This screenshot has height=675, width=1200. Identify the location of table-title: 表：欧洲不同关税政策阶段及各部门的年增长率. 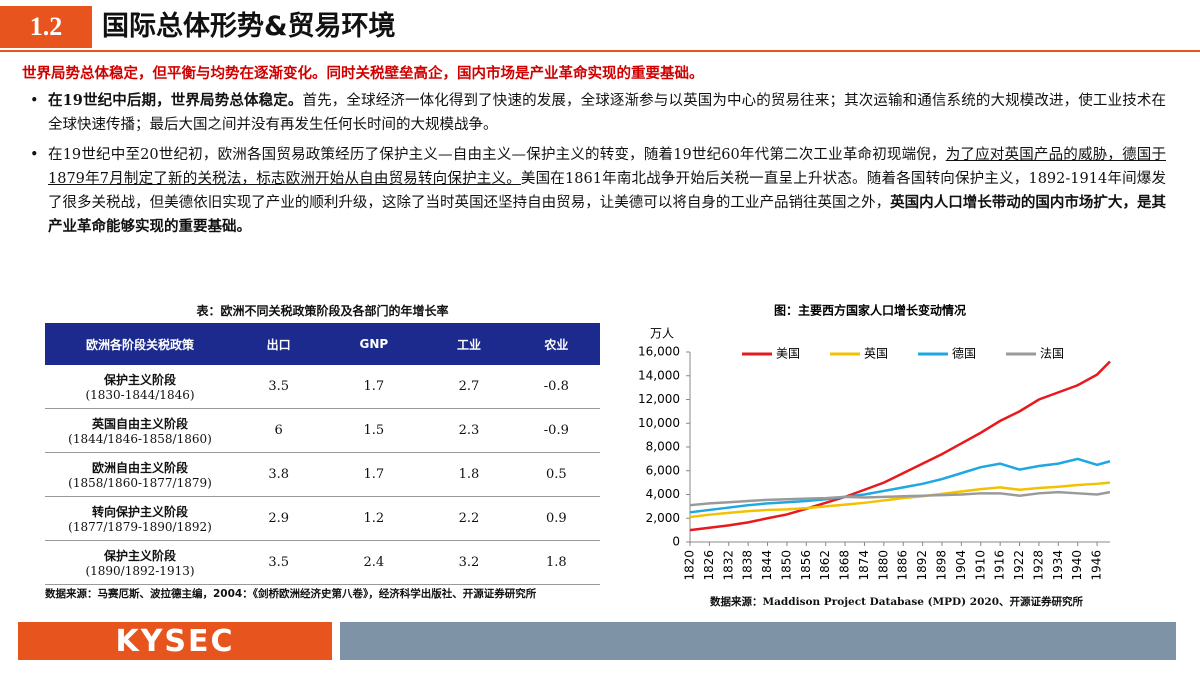
(322, 311).